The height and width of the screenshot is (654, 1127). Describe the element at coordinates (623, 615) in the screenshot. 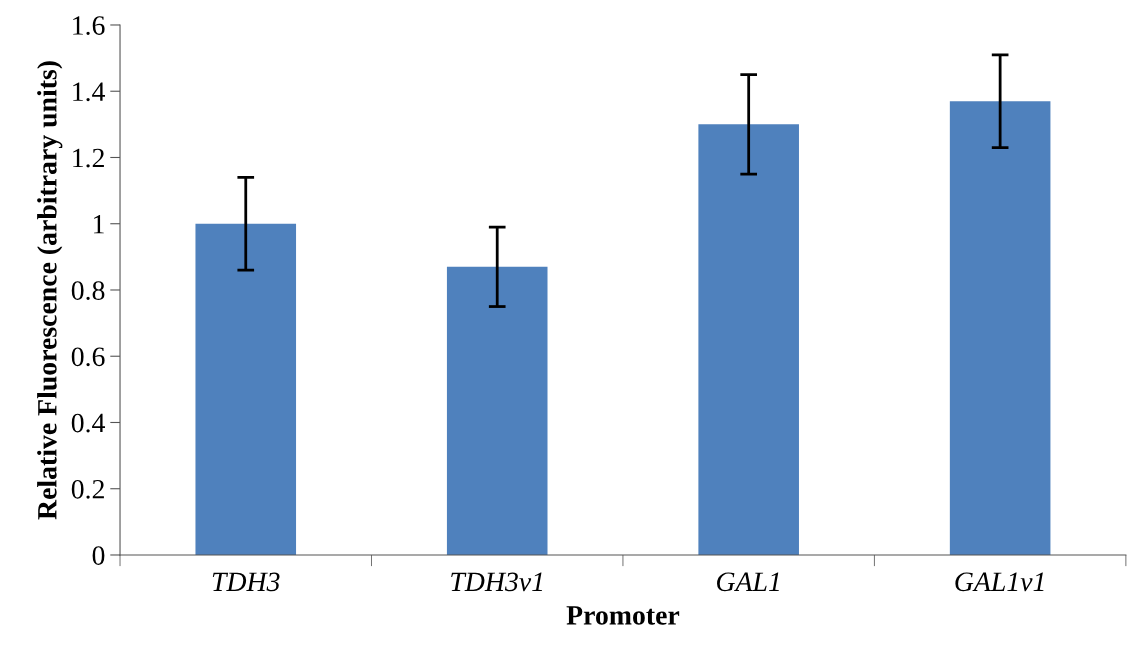

I see `x-axis-title: Promoter` at that location.